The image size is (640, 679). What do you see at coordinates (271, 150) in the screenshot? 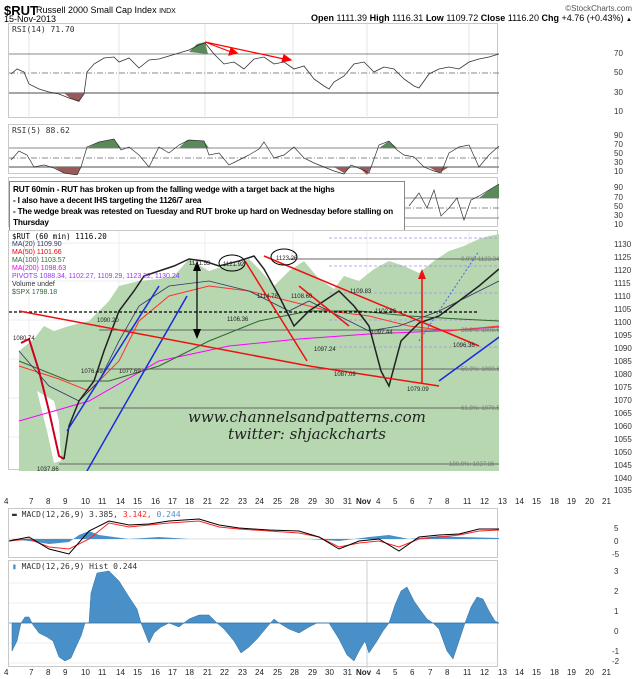
I see `rsi5-panel: RSI(5) 88.62` at bounding box center [271, 150].